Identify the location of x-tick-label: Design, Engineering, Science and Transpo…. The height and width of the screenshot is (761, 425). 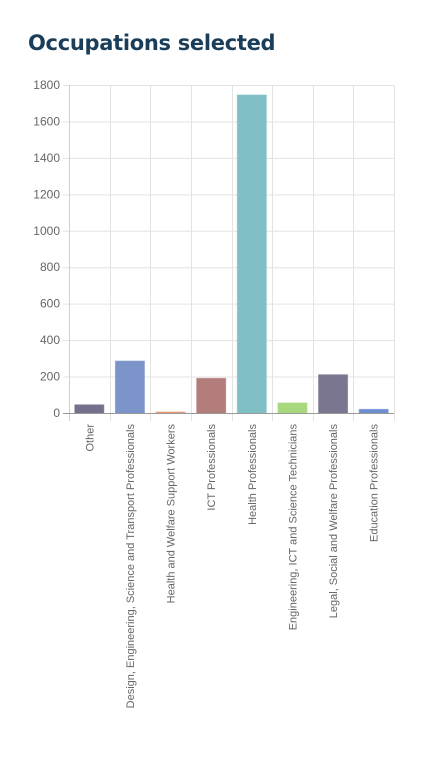
(131, 566).